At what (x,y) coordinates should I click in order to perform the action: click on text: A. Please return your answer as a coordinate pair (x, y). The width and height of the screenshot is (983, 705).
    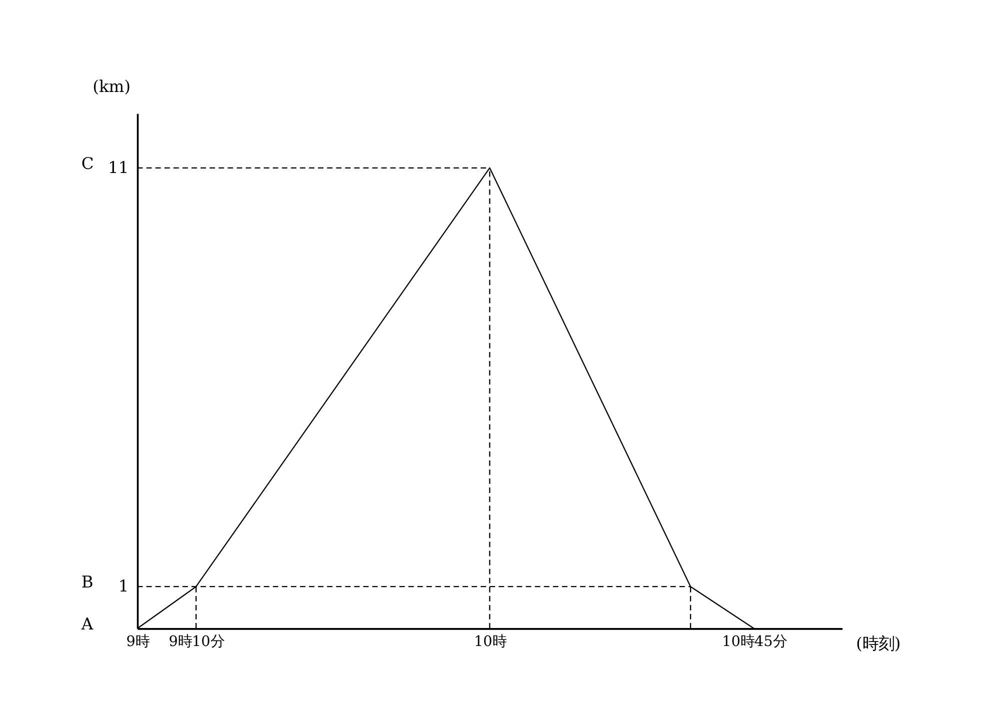
    Looking at the image, I should click on (87, 624).